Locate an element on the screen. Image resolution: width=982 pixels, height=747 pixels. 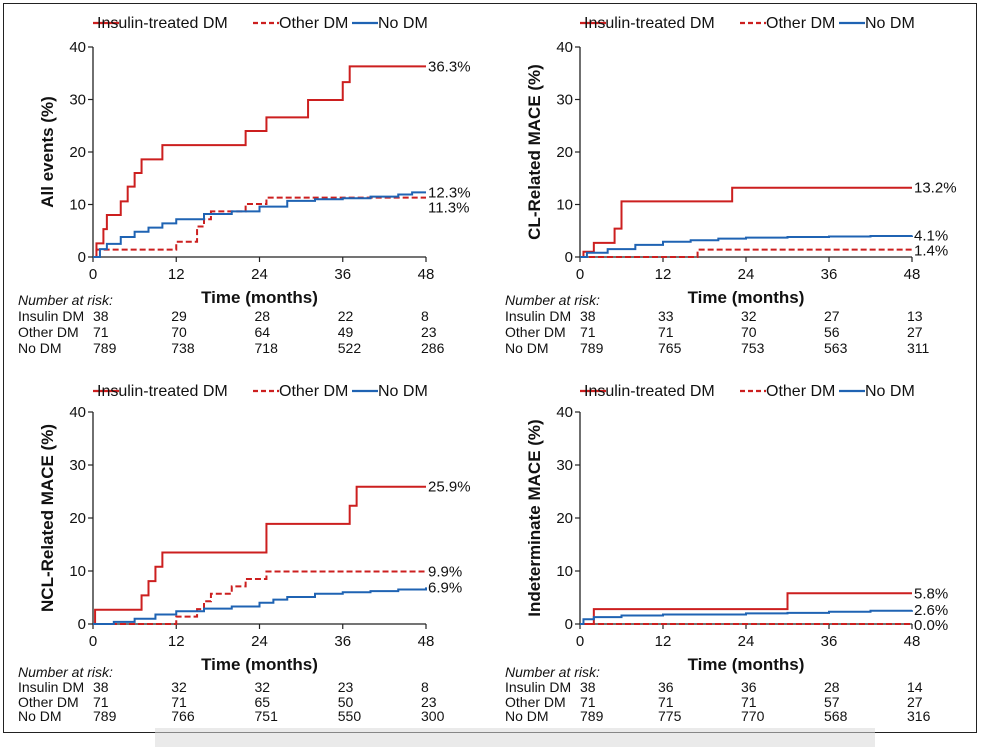
end-value-label: 4.1% is located at coordinates (931, 235).